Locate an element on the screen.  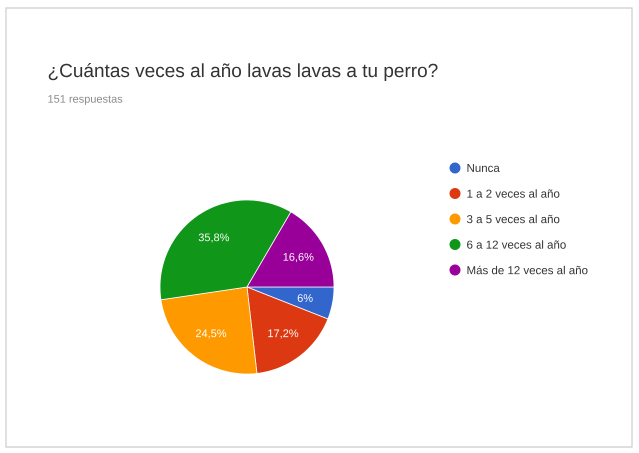
chart-title: ¿Cuántas veces al año lavas lavas a tu perro? is located at coordinates (243, 72).